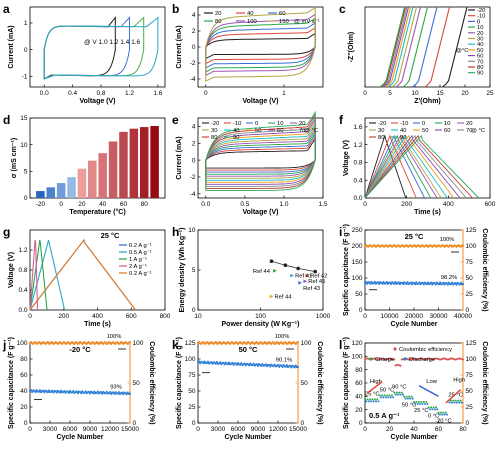  Describe the element at coordinates (471, 359) in the screenshot. I see `y2-tick-label: 100` at that location.